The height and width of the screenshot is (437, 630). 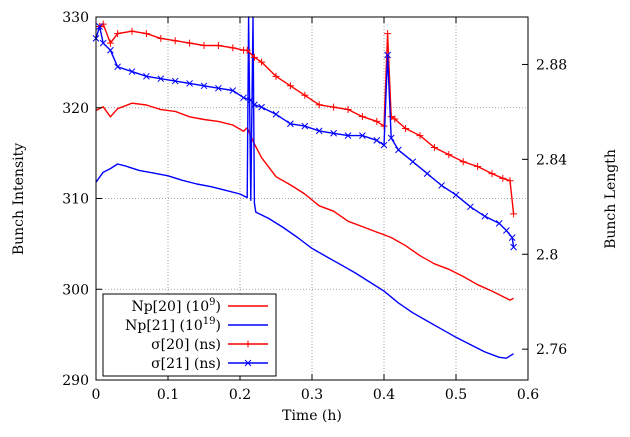 I want to click on y-right-tick-label: 2.84, so click(x=551, y=160).